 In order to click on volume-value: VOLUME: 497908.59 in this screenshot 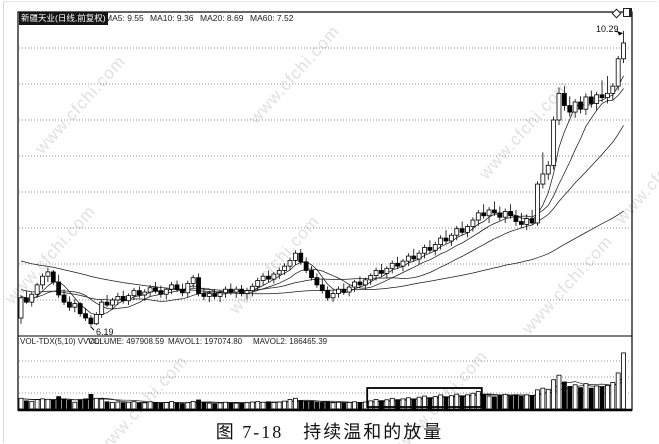, I will do `click(126, 341)`.